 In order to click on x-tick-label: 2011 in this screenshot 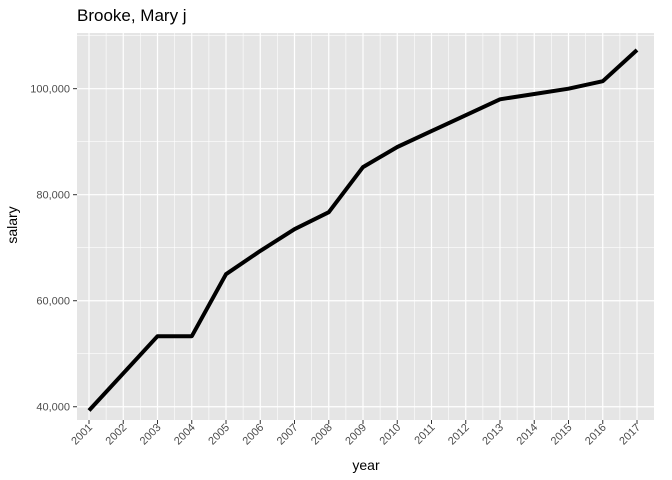, I will do `click(424, 434)`.